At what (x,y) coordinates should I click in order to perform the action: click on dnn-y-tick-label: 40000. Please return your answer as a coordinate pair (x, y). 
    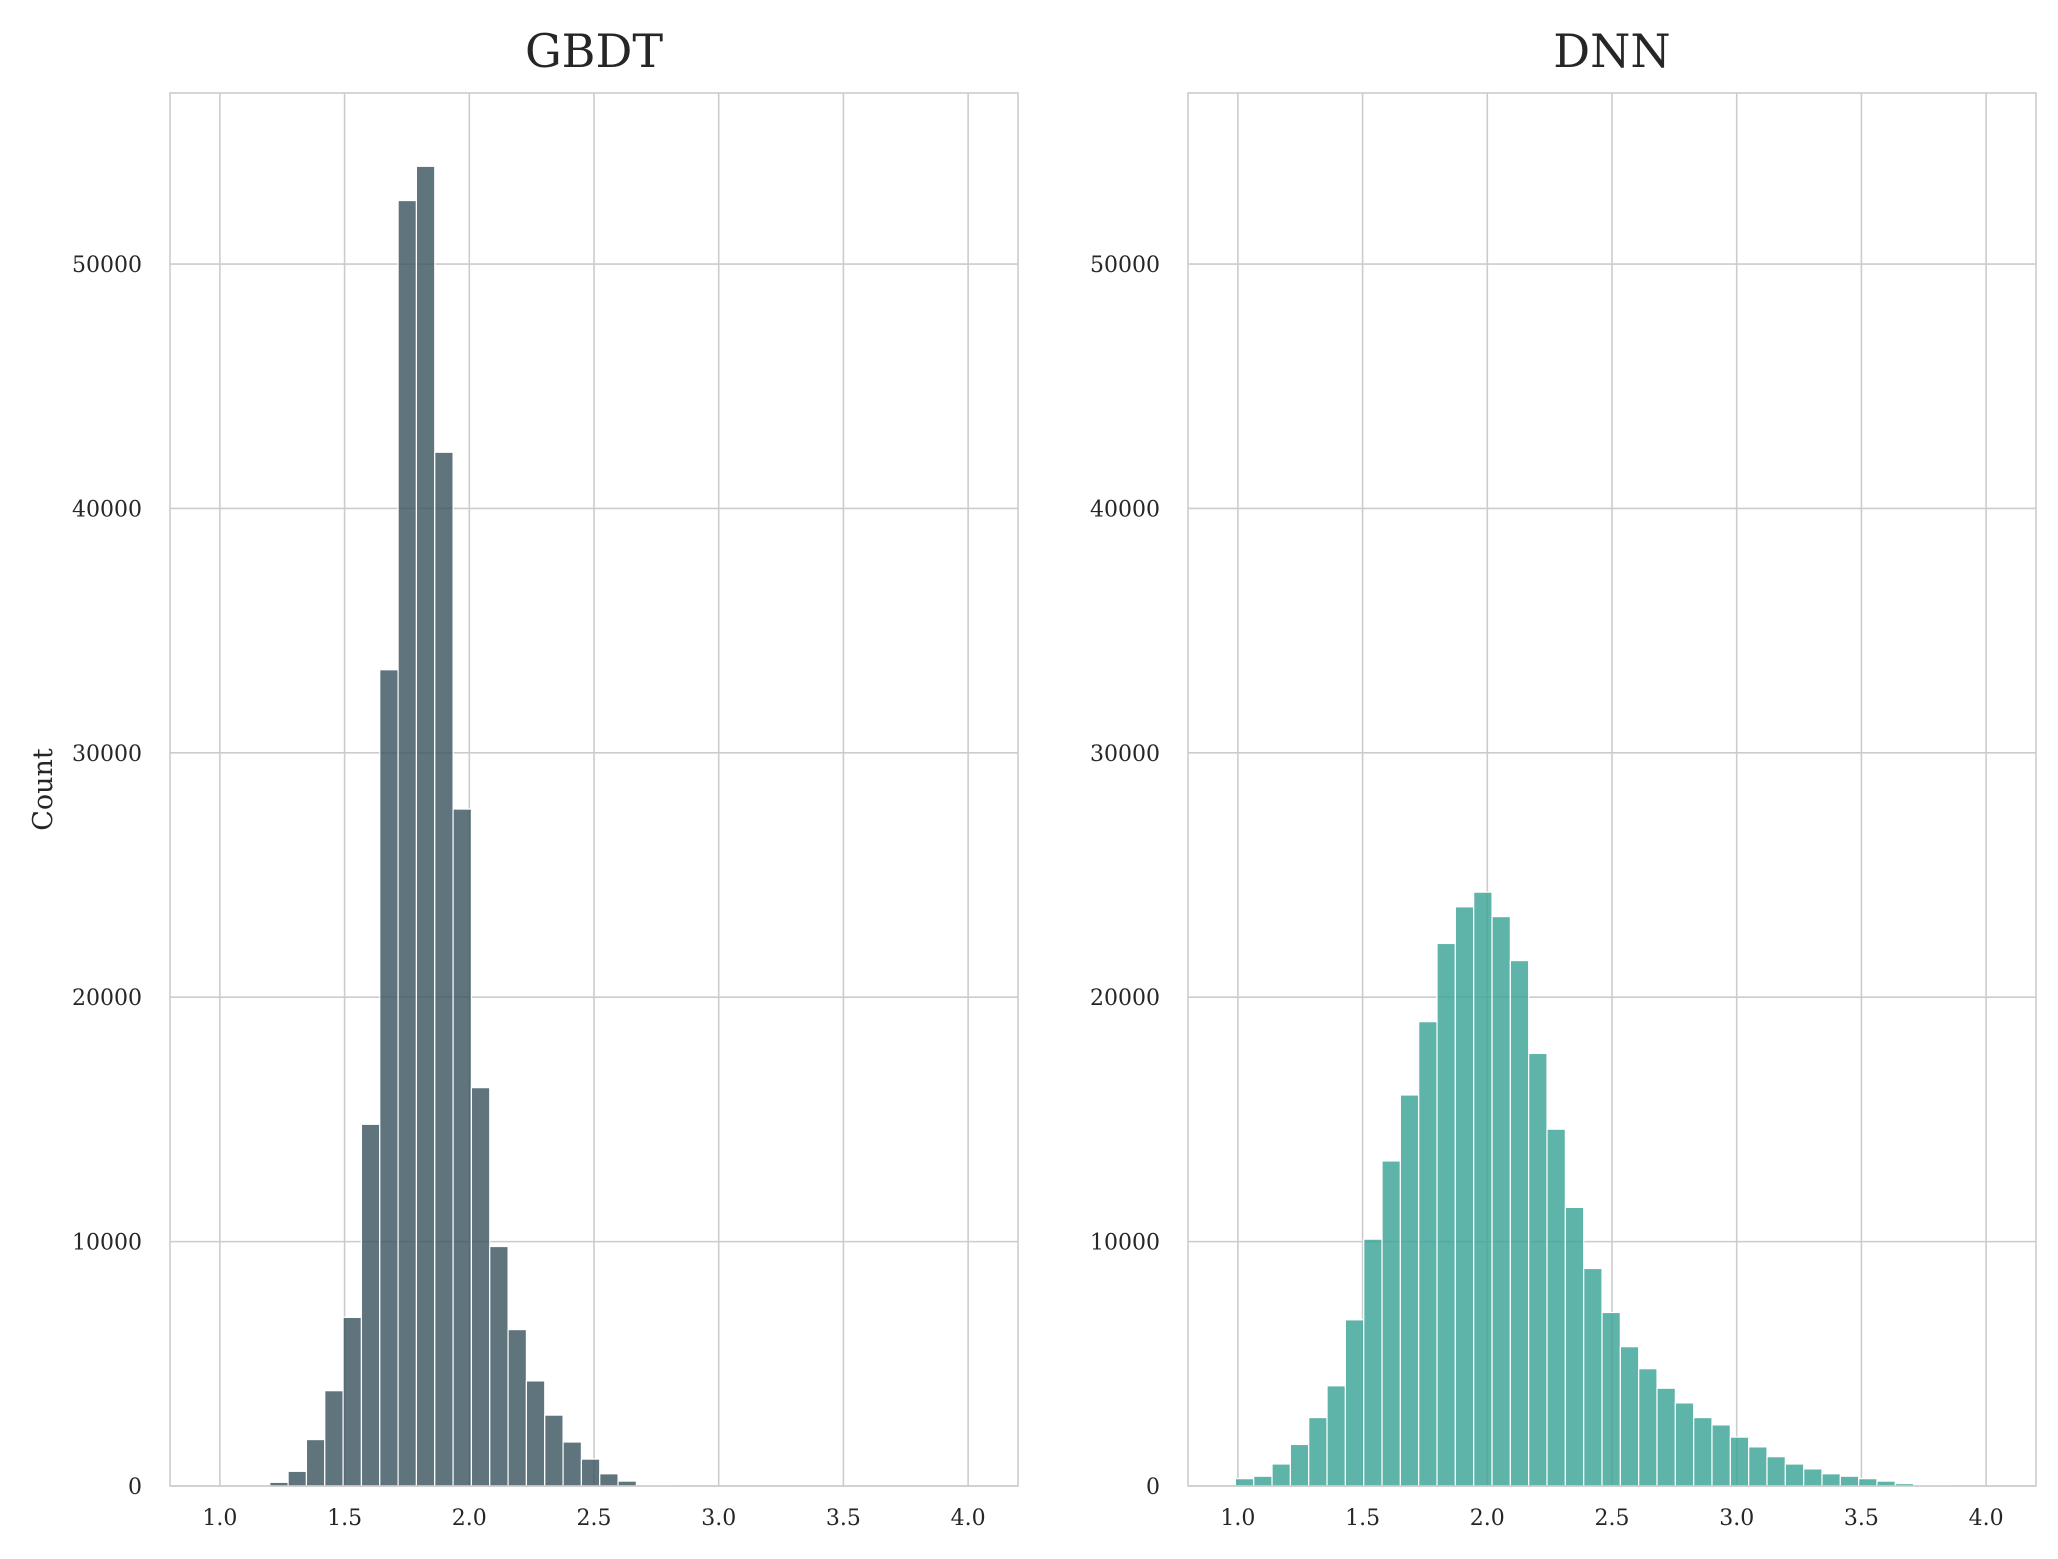
    Looking at the image, I should click on (1125, 509).